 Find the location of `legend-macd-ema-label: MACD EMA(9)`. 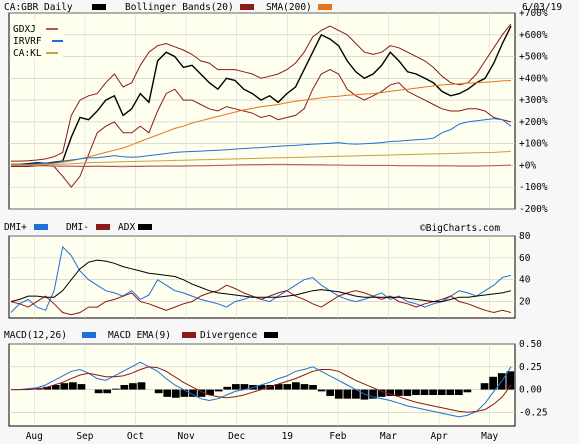

legend-macd-ema-label: MACD EMA(9) is located at coordinates (139, 335).